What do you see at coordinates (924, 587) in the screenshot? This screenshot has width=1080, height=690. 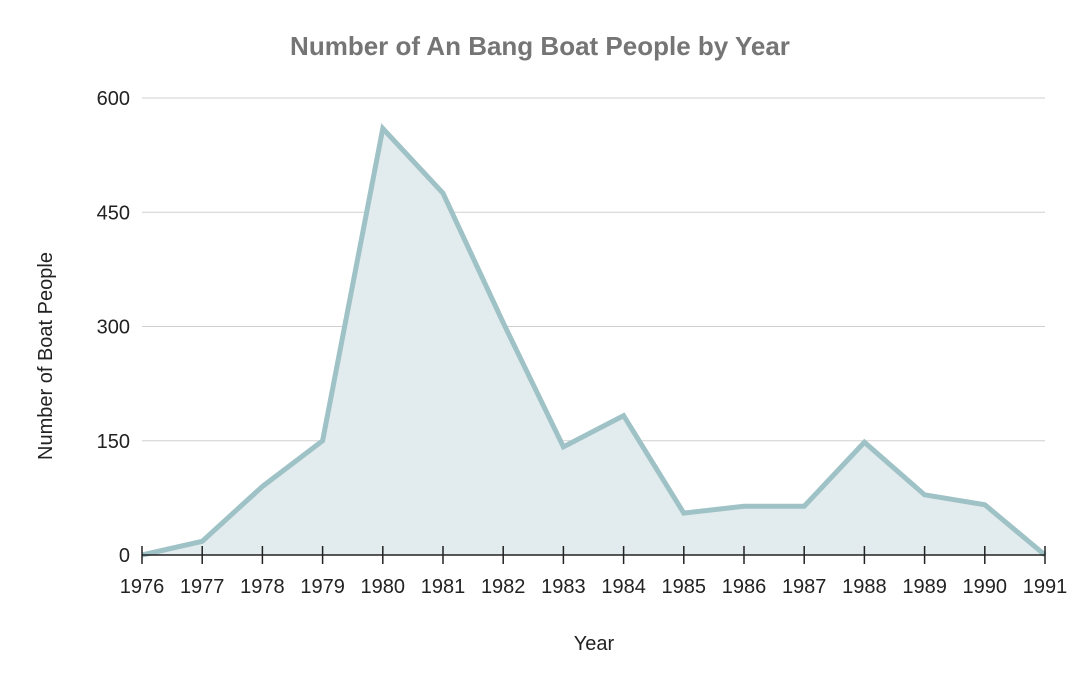 I see `x-tick-label: 1989` at bounding box center [924, 587].